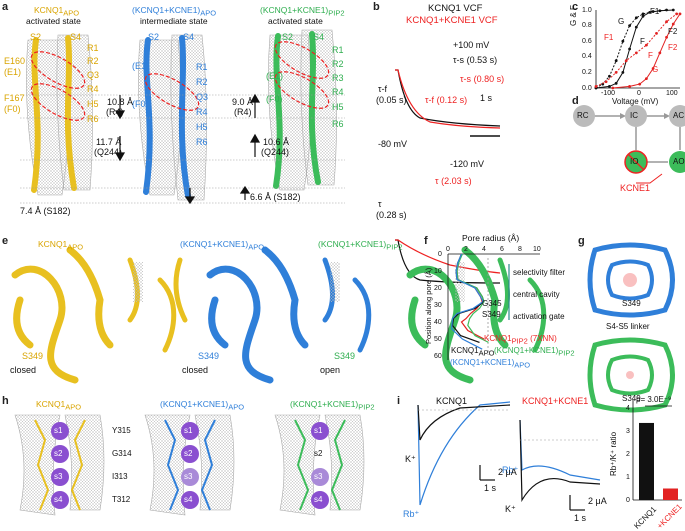  Describe the element at coordinates (583, 115) in the screenshot. I see `d-state-rc: RC` at that location.